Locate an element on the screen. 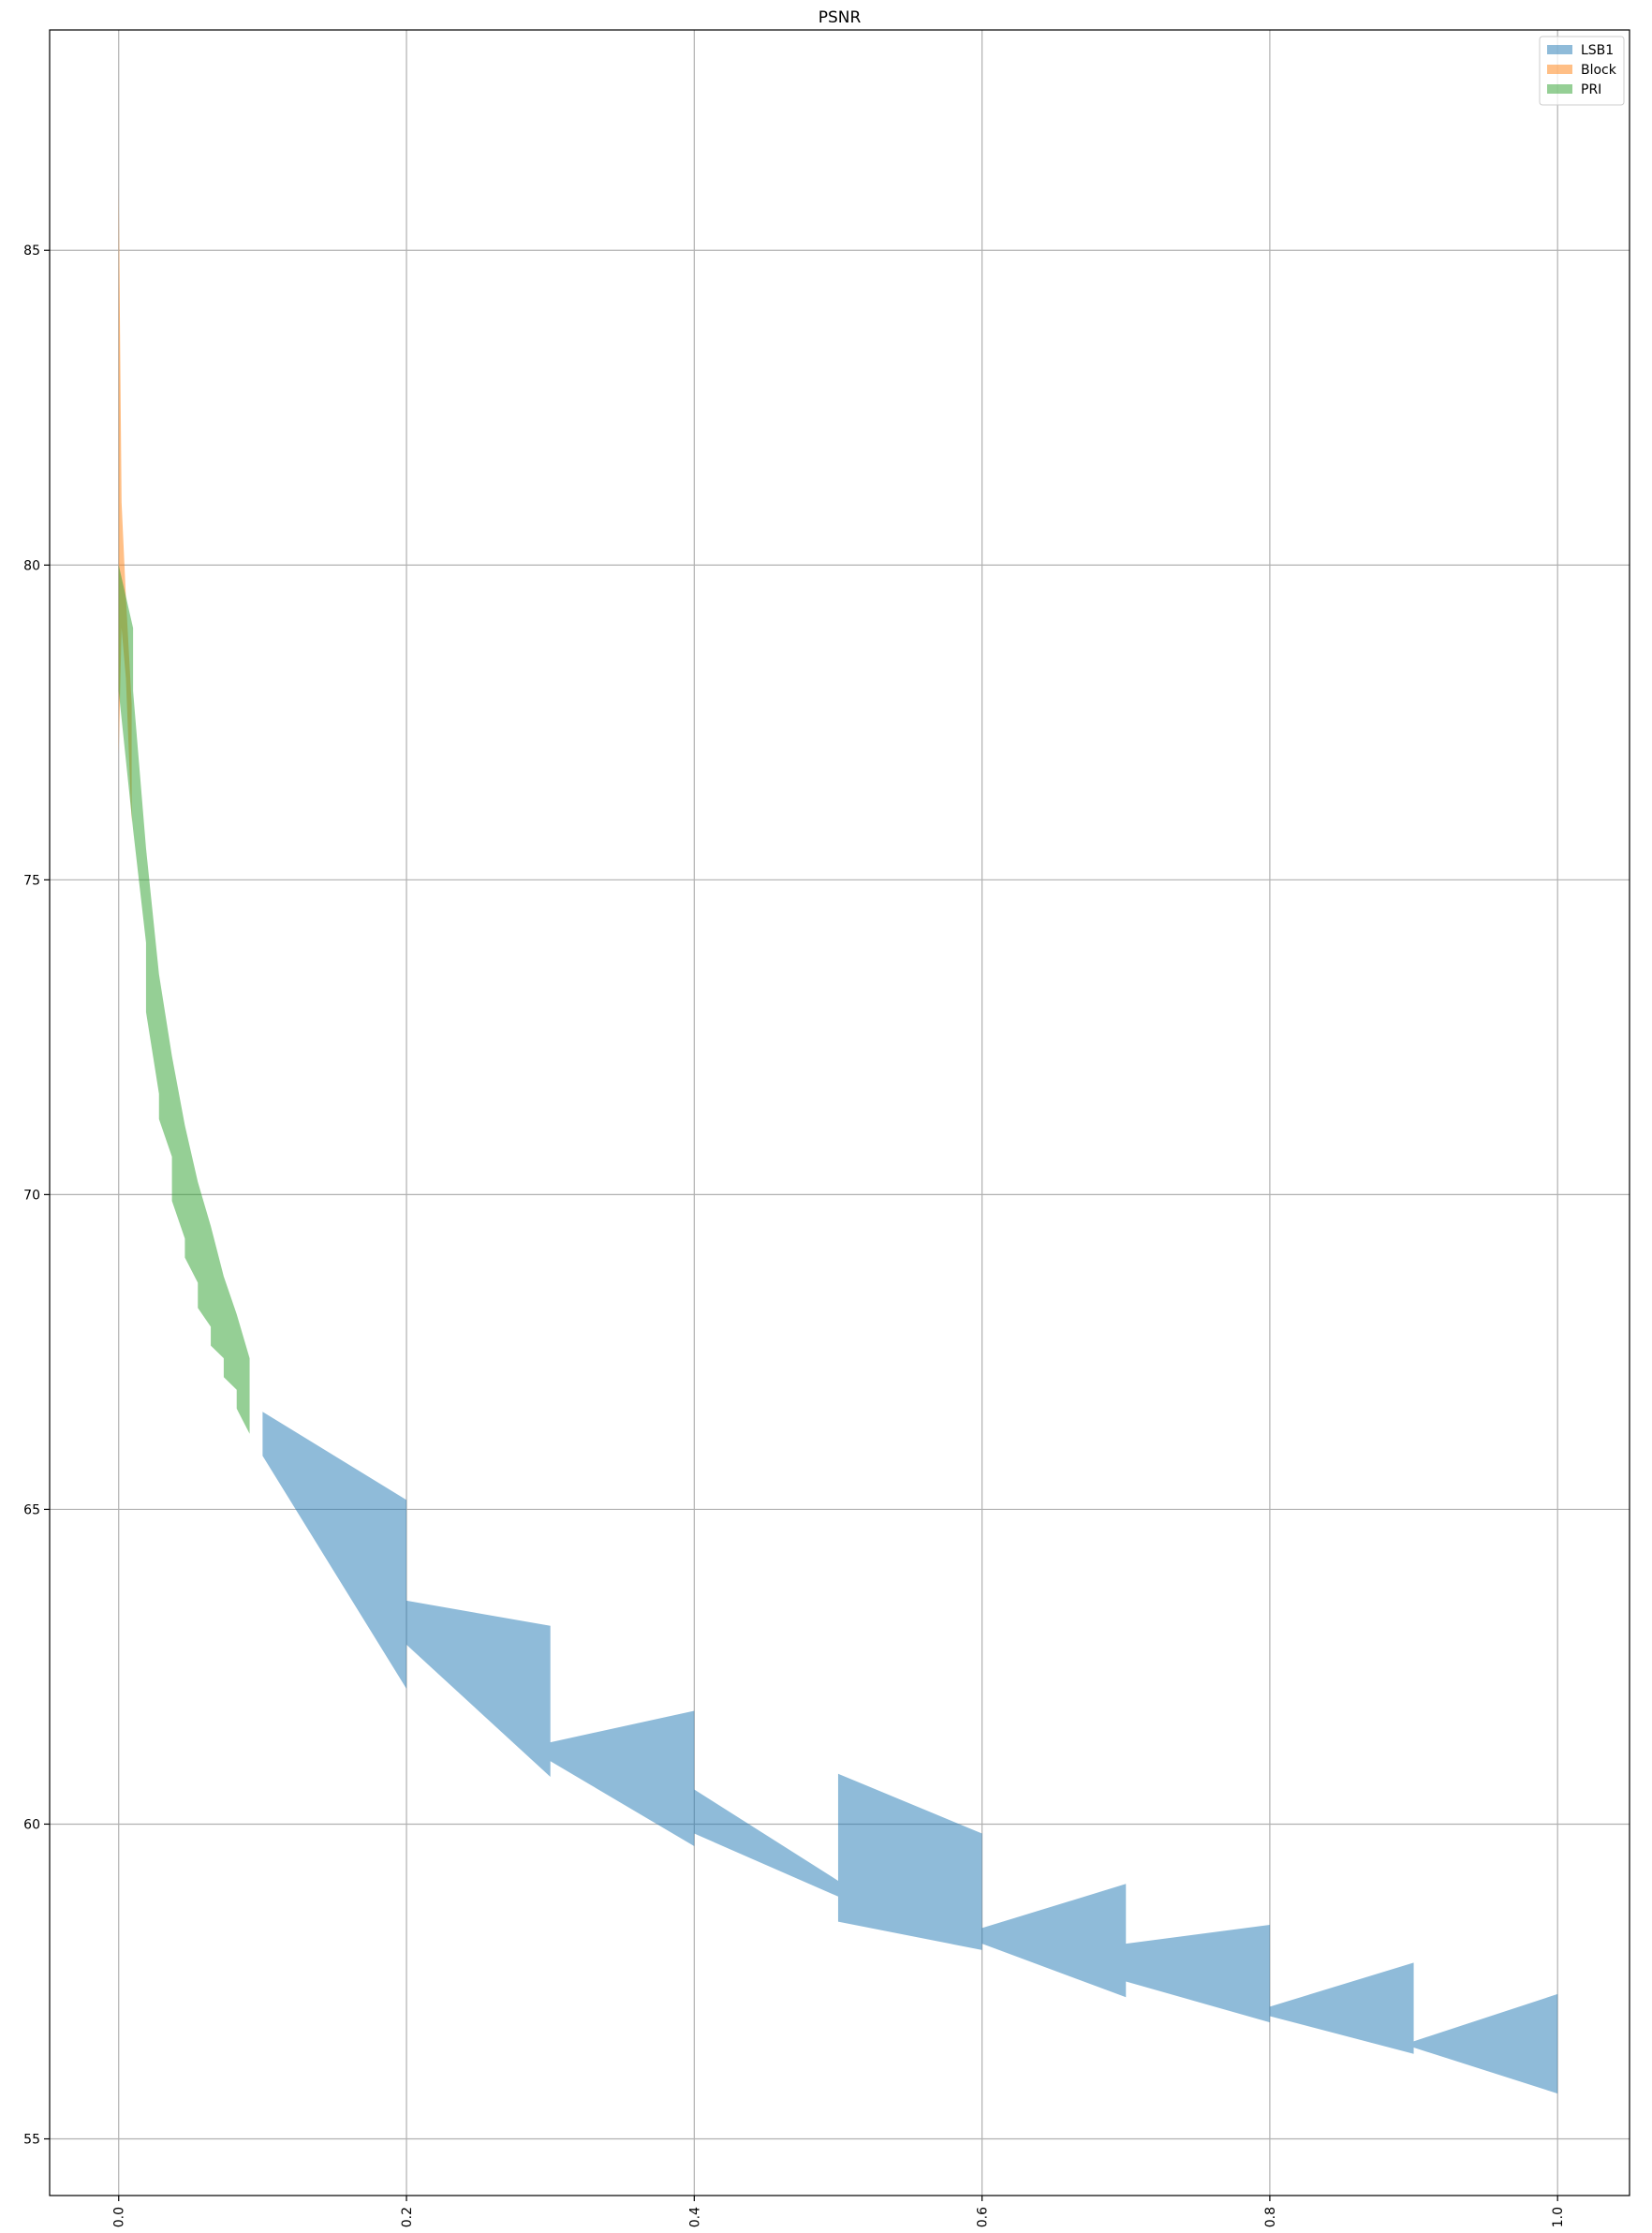 This screenshot has width=1652, height=2233. y-tick-label-0: 55 is located at coordinates (31, 2140).